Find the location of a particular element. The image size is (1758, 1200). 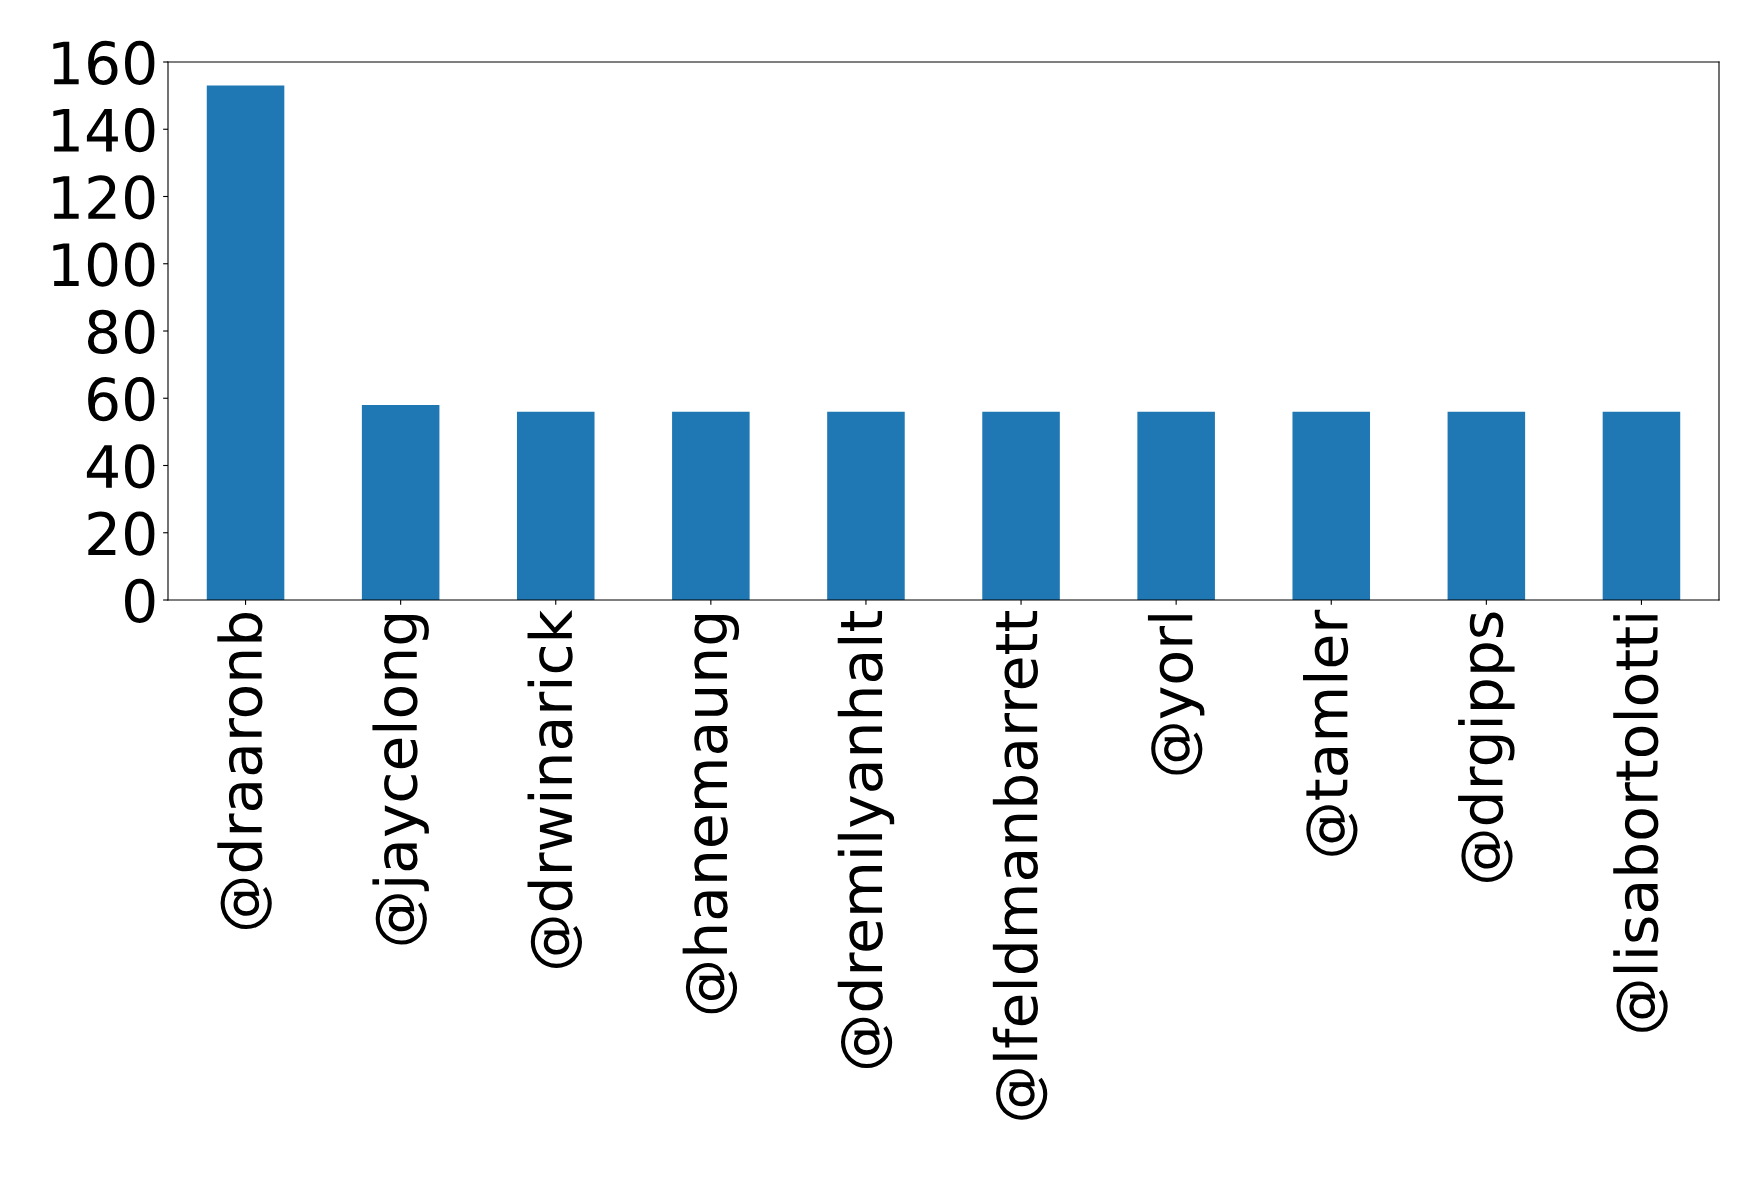

y-tick-label: 20 is located at coordinates (121, 533).